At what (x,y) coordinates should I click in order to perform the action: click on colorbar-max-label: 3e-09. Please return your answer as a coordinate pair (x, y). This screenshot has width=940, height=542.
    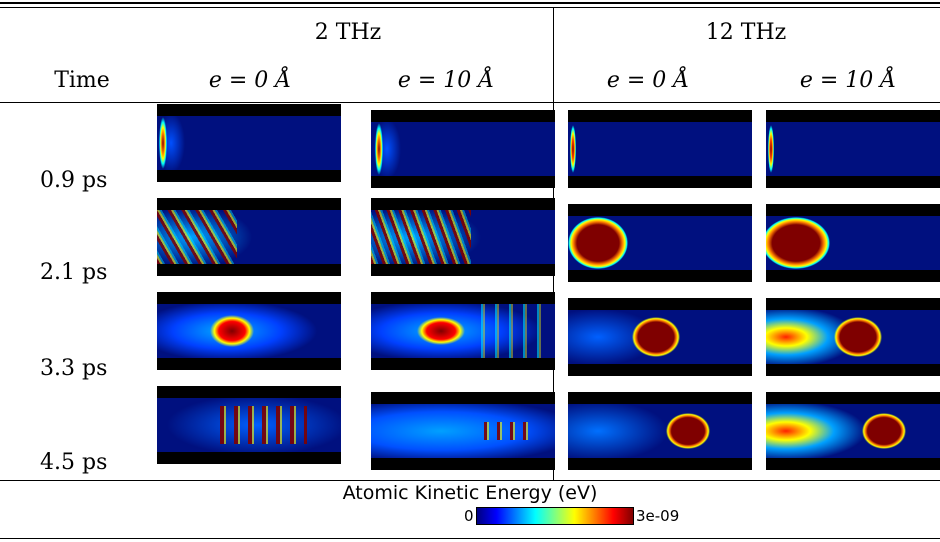
    Looking at the image, I should click on (658, 516).